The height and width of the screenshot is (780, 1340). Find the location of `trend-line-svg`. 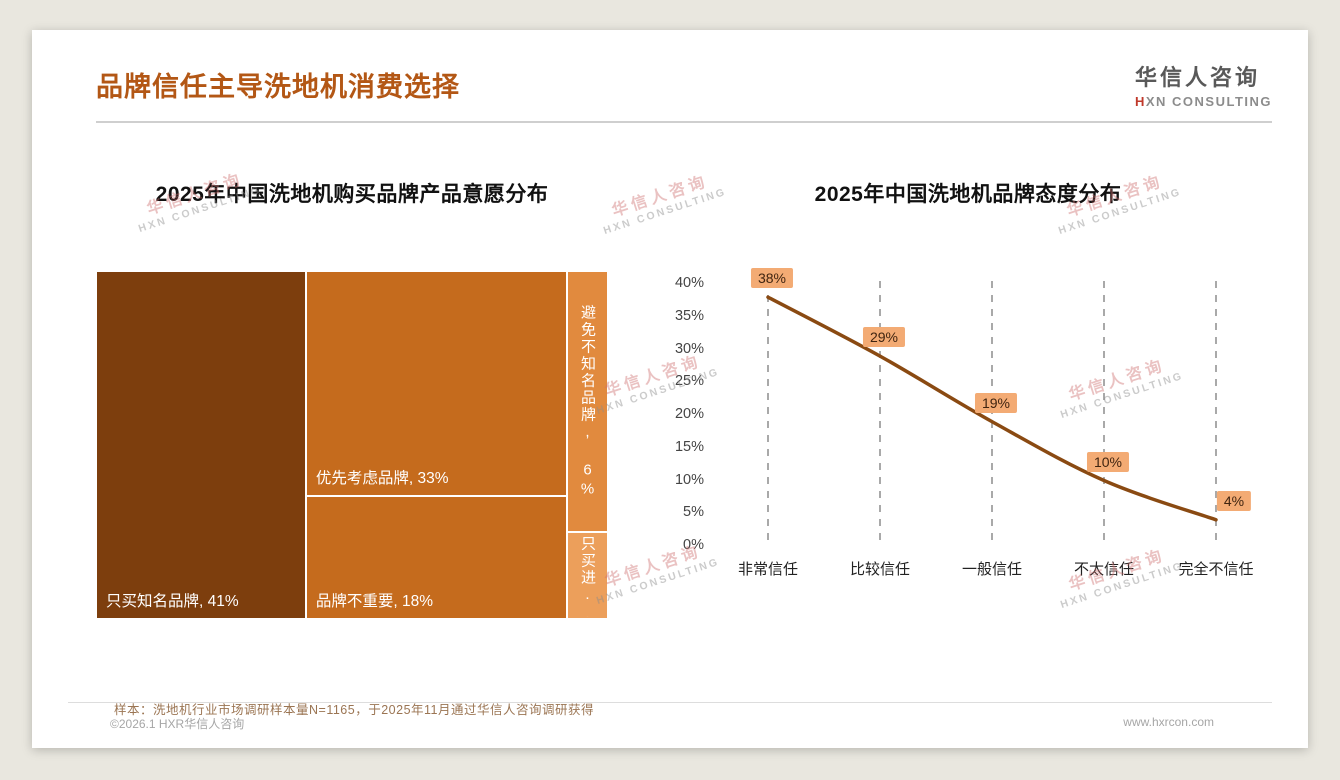

trend-line-svg is located at coordinates (992, 408).